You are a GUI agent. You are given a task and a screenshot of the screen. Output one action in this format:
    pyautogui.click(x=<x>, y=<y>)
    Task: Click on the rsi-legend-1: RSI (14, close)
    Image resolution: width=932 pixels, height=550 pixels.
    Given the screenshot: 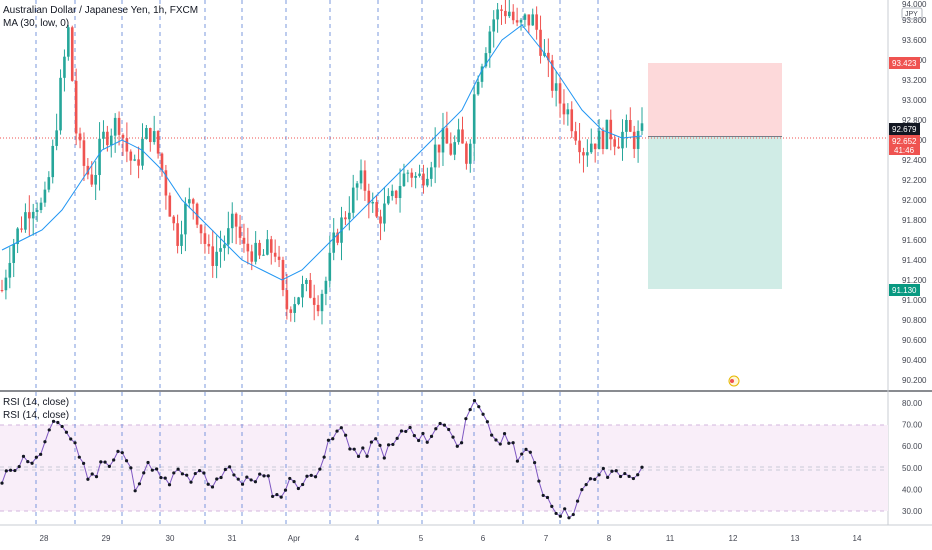 What is the action you would take?
    pyautogui.click(x=36, y=402)
    